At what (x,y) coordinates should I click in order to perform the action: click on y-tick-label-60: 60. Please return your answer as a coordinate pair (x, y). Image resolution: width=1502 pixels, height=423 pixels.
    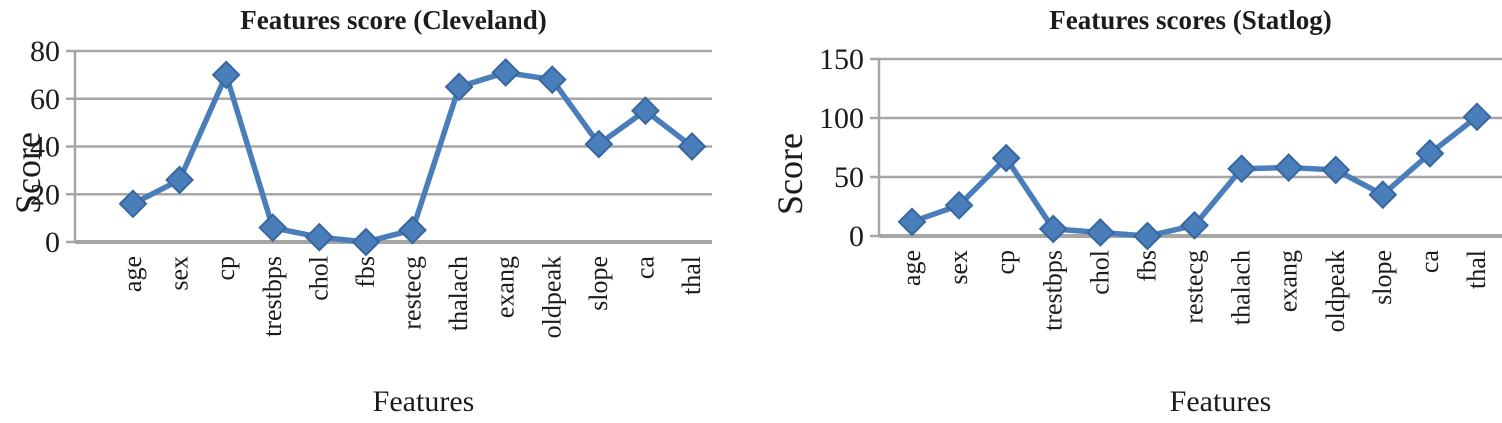
    Looking at the image, I should click on (45, 99).